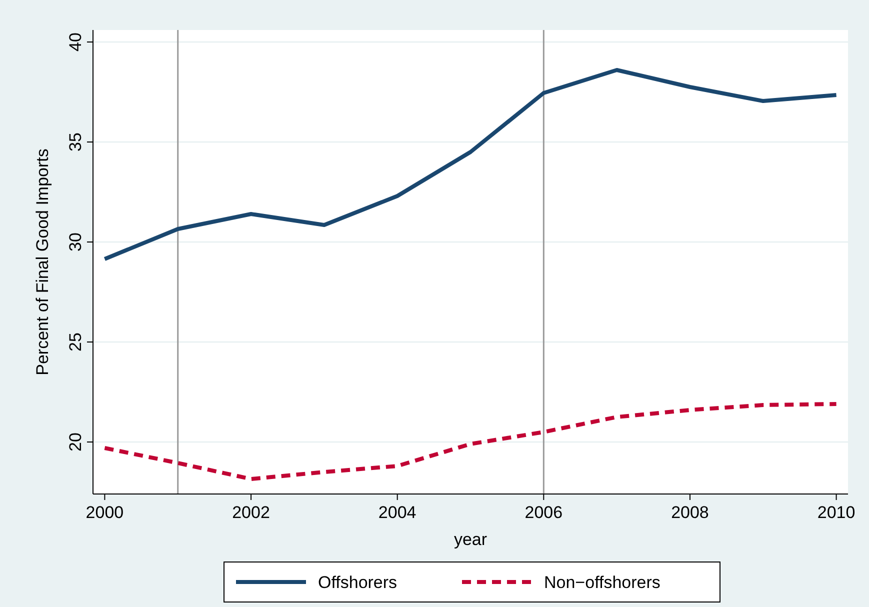  What do you see at coordinates (105, 512) in the screenshot?
I see `x-tick-label: 2000` at bounding box center [105, 512].